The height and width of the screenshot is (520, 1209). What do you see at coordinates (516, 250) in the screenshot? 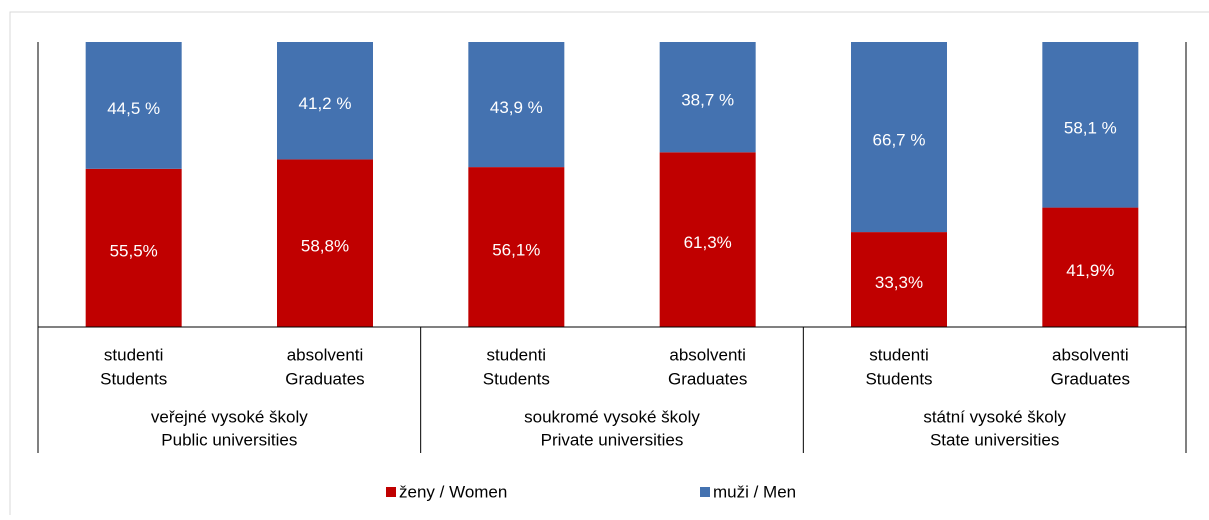
I see `value-label: 56,1%` at bounding box center [516, 250].